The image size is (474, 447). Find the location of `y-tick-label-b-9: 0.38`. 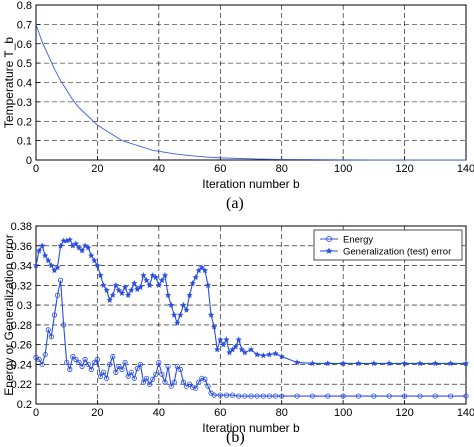

y-tick-label-b-9: 0.38 is located at coordinates (21, 227).